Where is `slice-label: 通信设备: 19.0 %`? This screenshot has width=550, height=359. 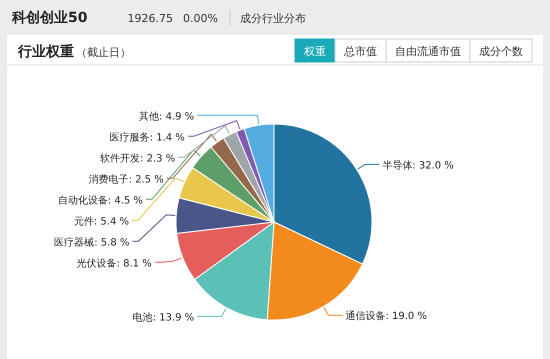 slice-label: 通信设备: 19.0 % is located at coordinates (386, 316).